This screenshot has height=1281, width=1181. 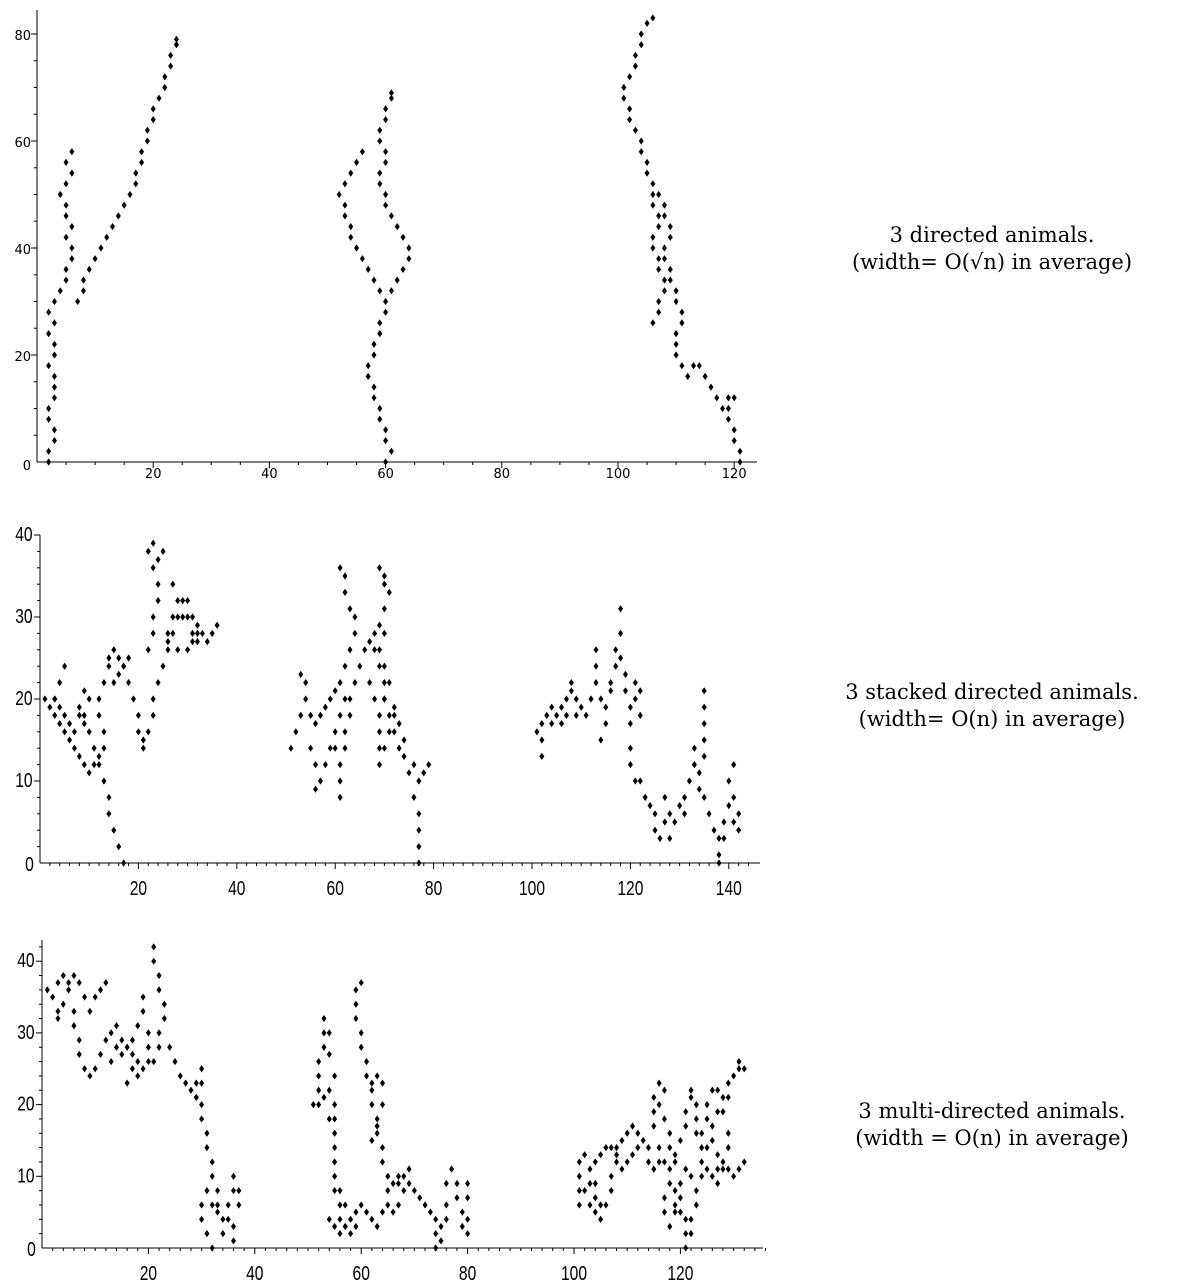 What do you see at coordinates (992, 1138) in the screenshot?
I see `caption-line-2: (width = O(n) in average)` at bounding box center [992, 1138].